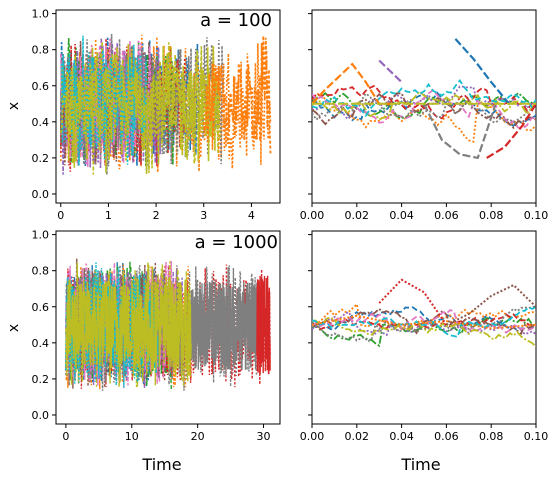 The height and width of the screenshot is (480, 553). What do you see at coordinates (236, 242) in the screenshot?
I see `annotation-label: a = 1000` at bounding box center [236, 242].